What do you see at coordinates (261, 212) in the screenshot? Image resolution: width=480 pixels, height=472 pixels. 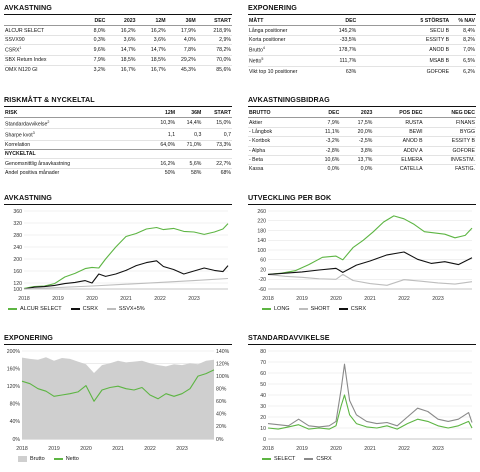 I see `y-tick-label: 260` at bounding box center [261, 212].